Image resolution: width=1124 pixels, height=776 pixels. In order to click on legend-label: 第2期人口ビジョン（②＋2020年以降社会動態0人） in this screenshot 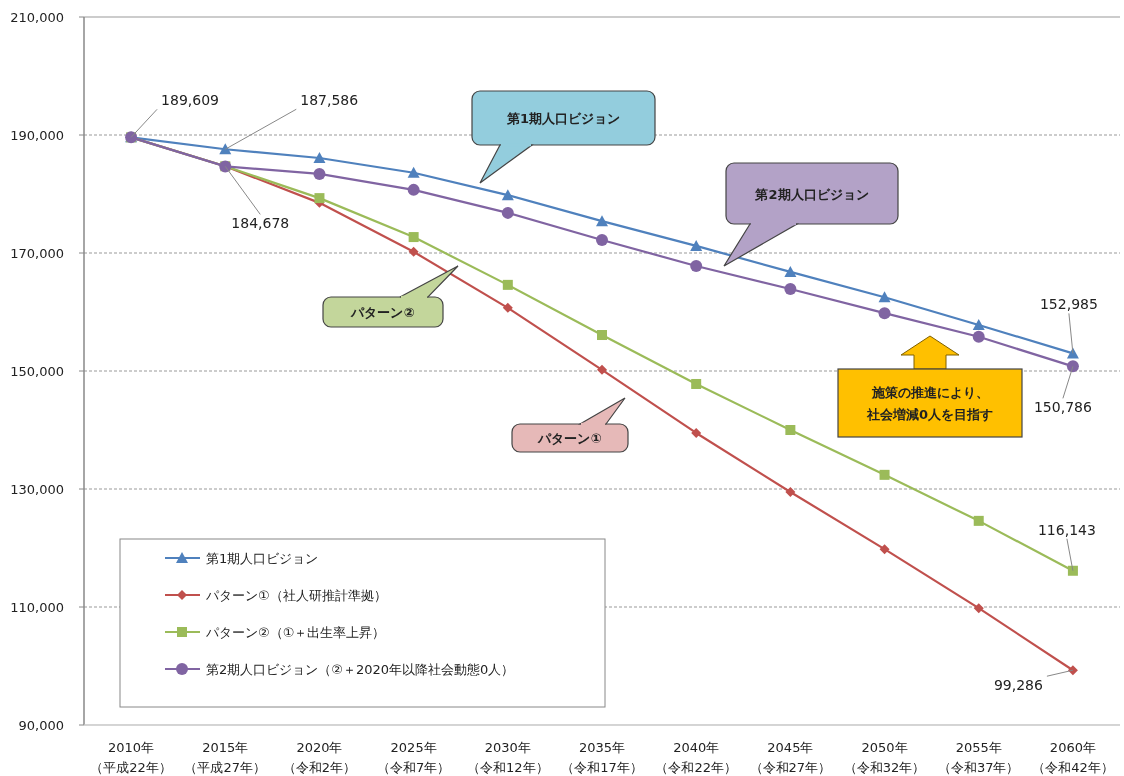, I will do `click(360, 669)`.